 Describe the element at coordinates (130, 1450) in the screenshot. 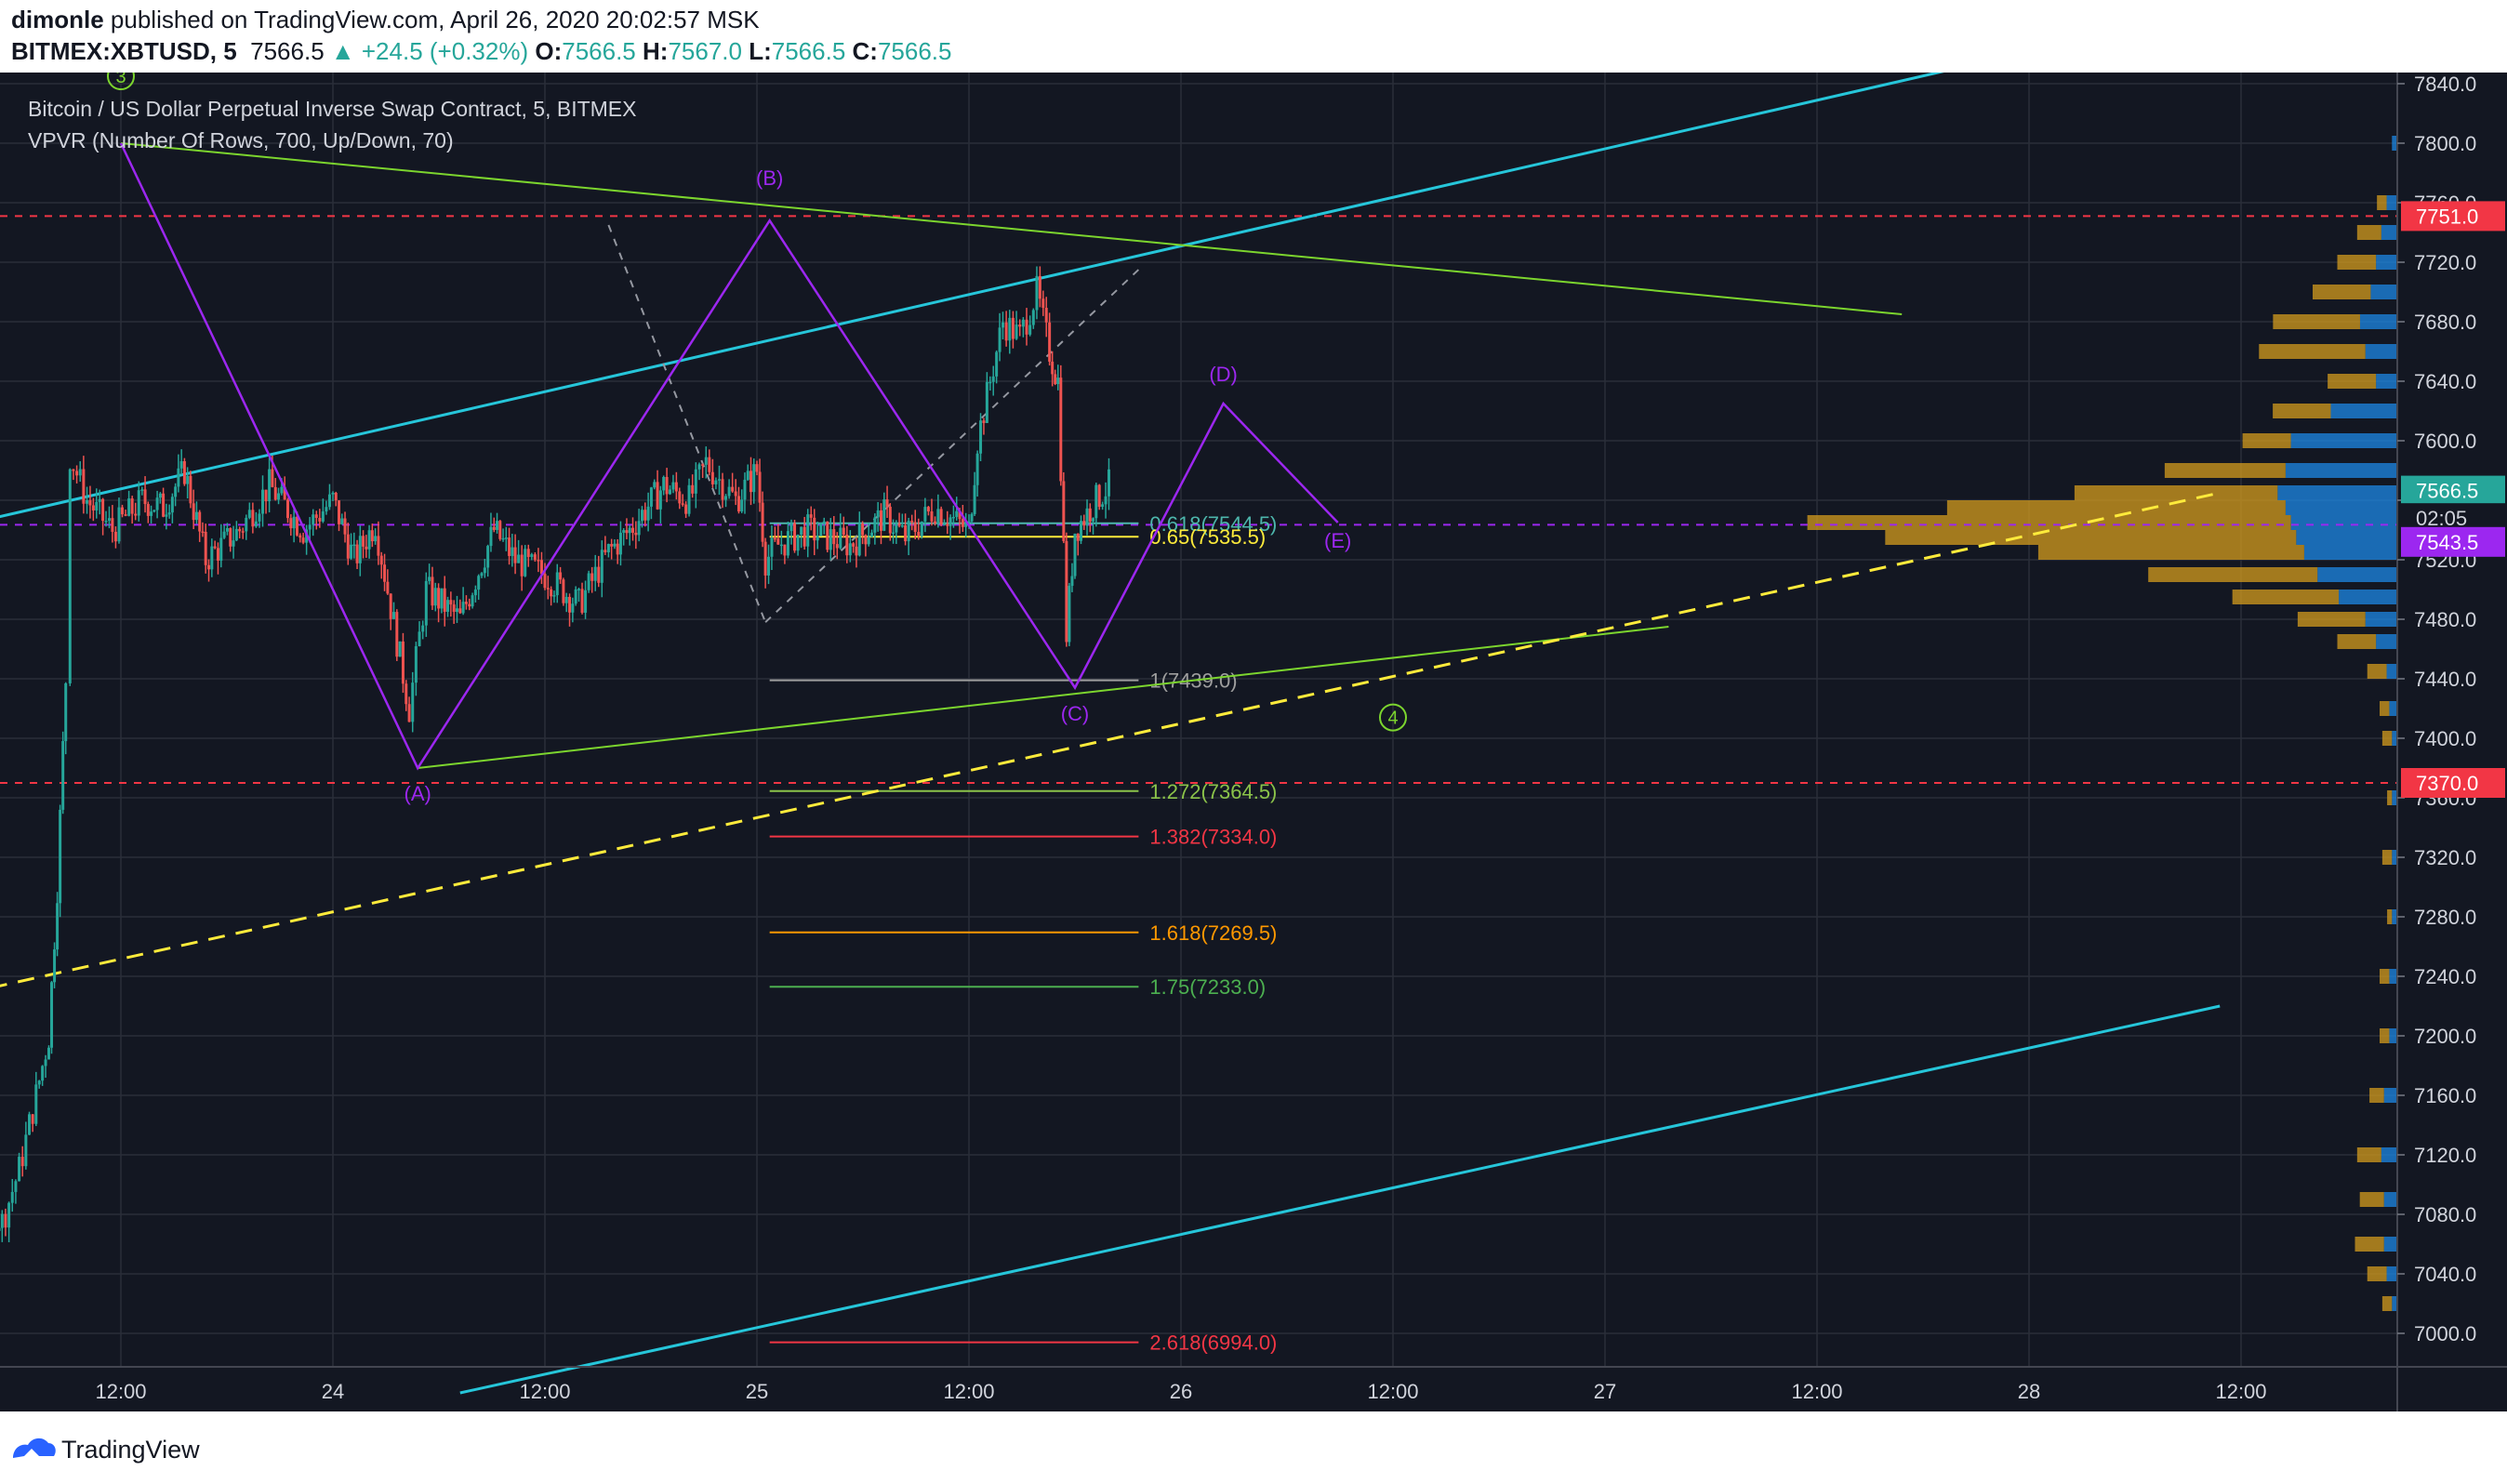

I see `footer-brand: TradingView` at that location.